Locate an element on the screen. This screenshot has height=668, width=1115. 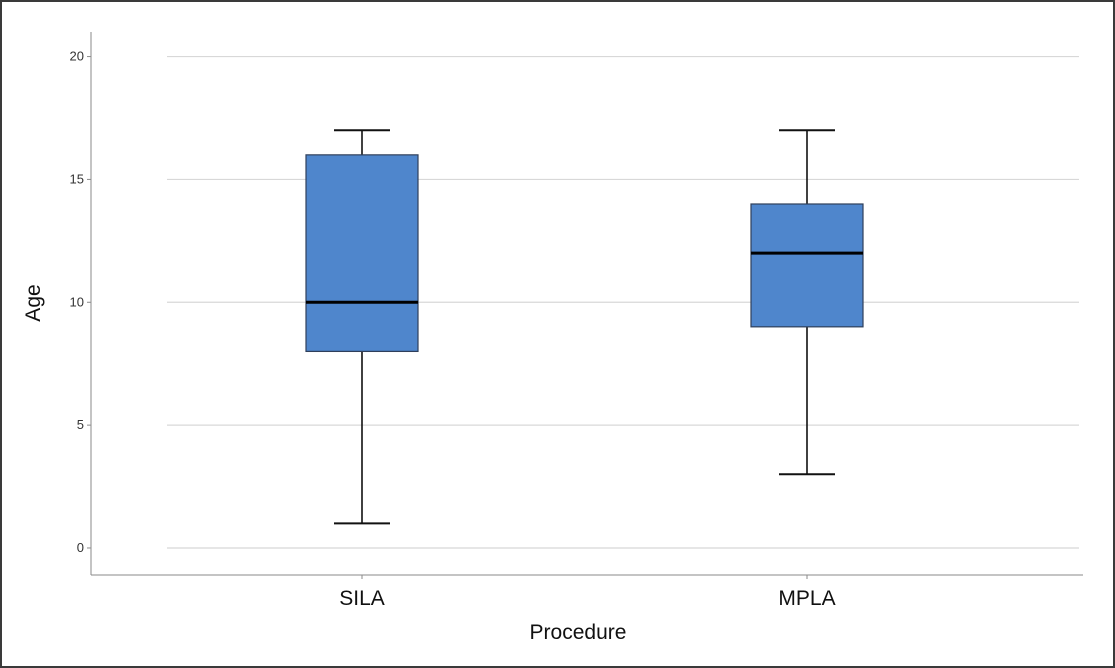
y-tick-label: 20 is located at coordinates (77, 56).